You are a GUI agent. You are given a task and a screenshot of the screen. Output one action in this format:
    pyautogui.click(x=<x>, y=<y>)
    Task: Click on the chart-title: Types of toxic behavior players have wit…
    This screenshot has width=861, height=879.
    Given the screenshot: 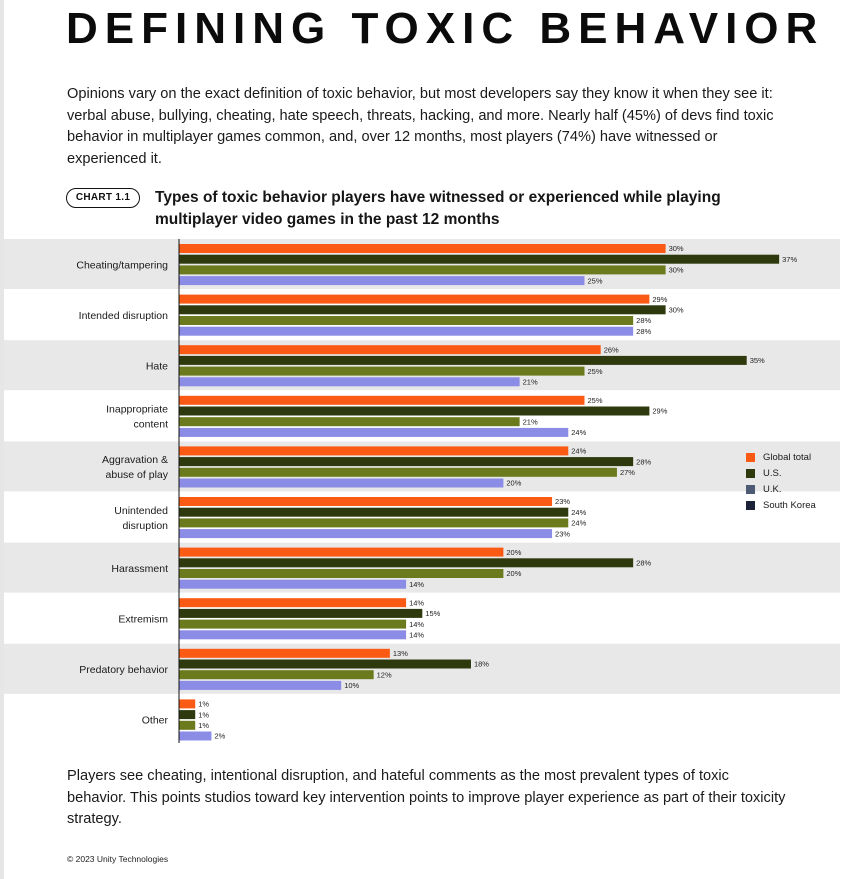 What is the action you would take?
    pyautogui.click(x=438, y=208)
    